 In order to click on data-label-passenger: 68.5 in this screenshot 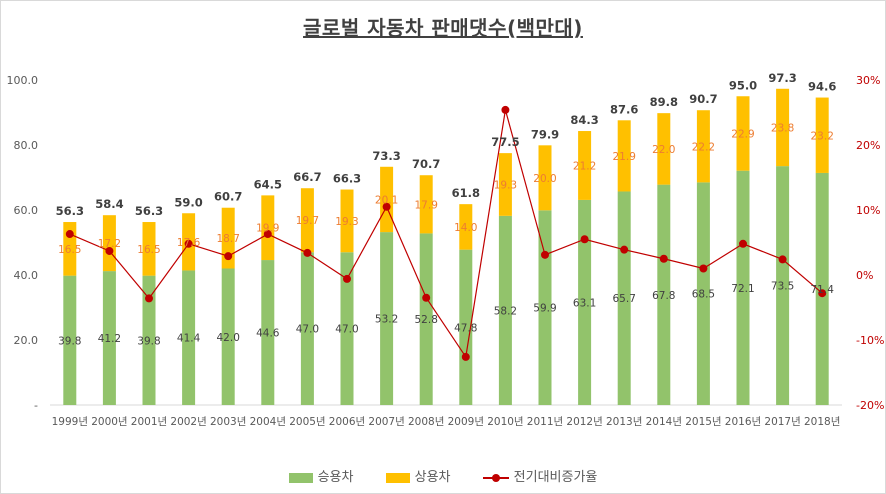, I will do `click(703, 295)`.